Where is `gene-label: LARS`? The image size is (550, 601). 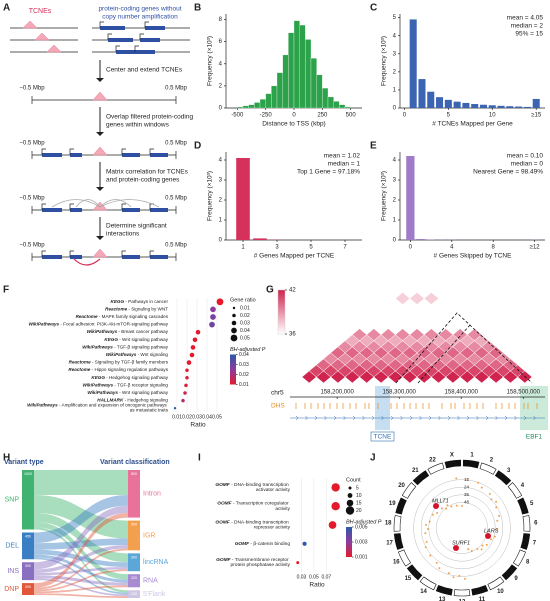 gene-label: LARS is located at coordinates (491, 531).